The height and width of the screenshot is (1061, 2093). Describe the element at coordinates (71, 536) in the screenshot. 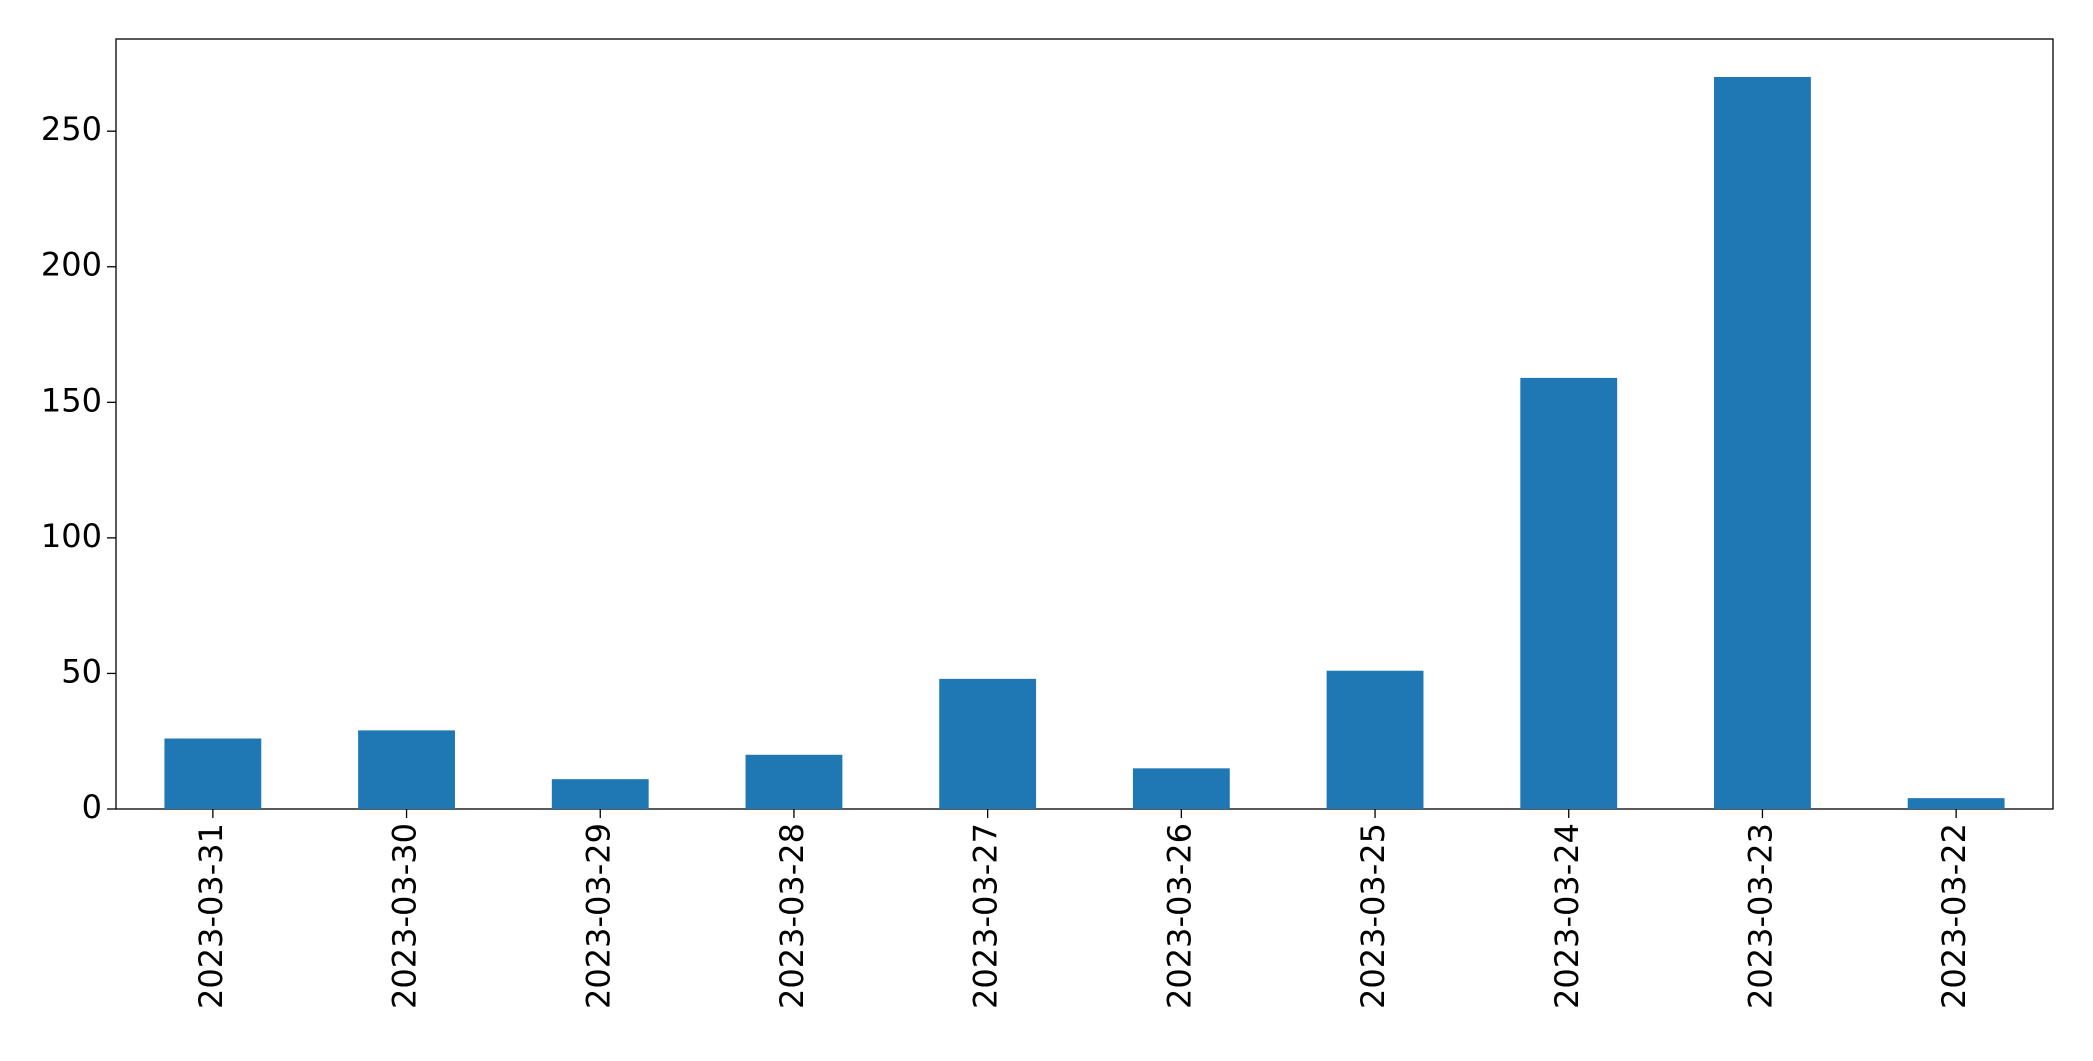

I see `y-tick-label: 100` at that location.